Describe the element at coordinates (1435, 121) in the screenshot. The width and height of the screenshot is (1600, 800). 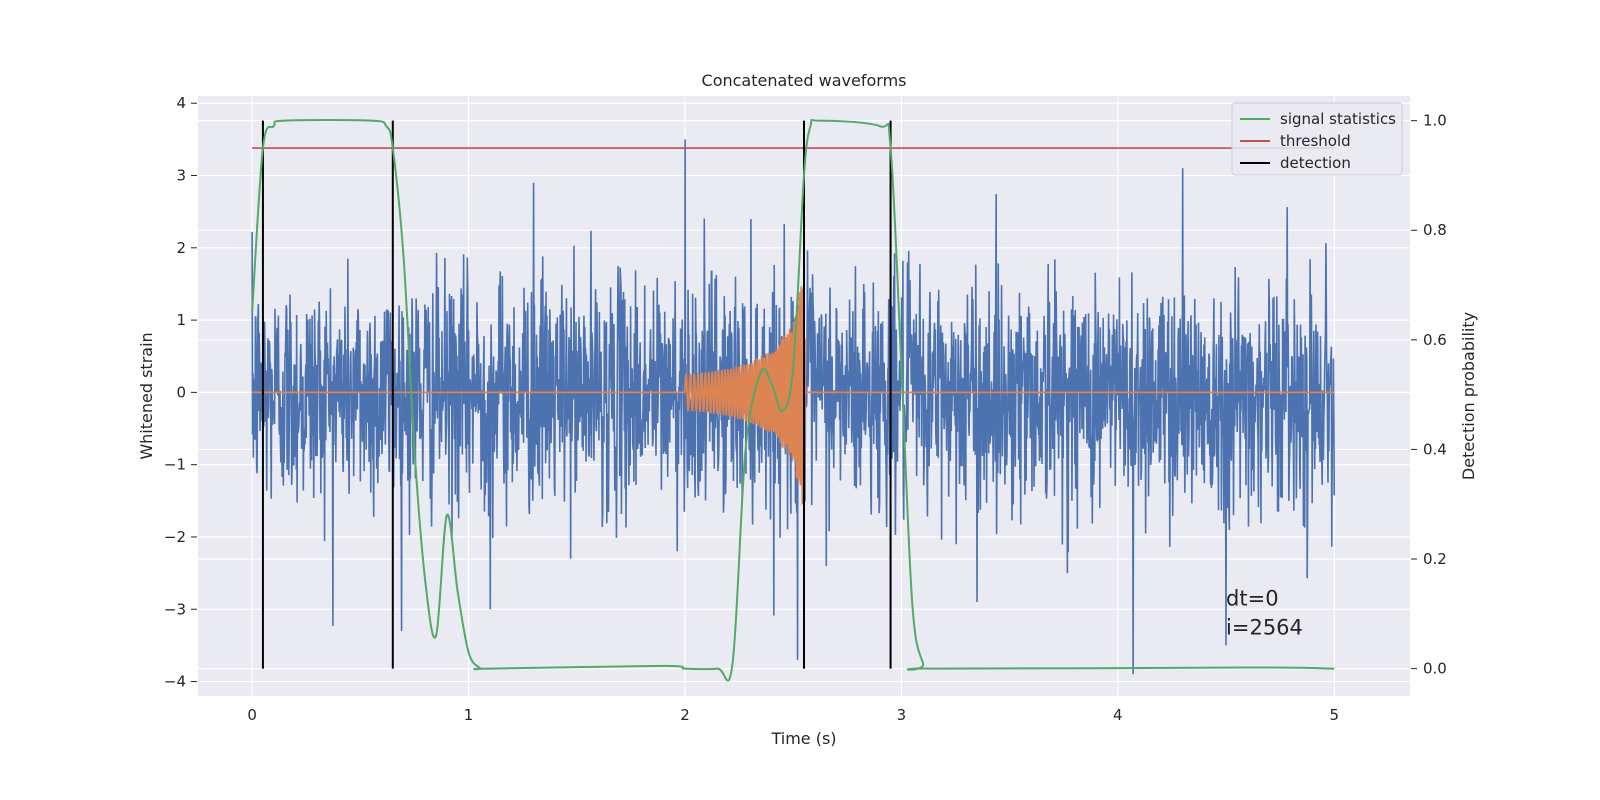
I see `y2-tick-label: 1.0` at that location.